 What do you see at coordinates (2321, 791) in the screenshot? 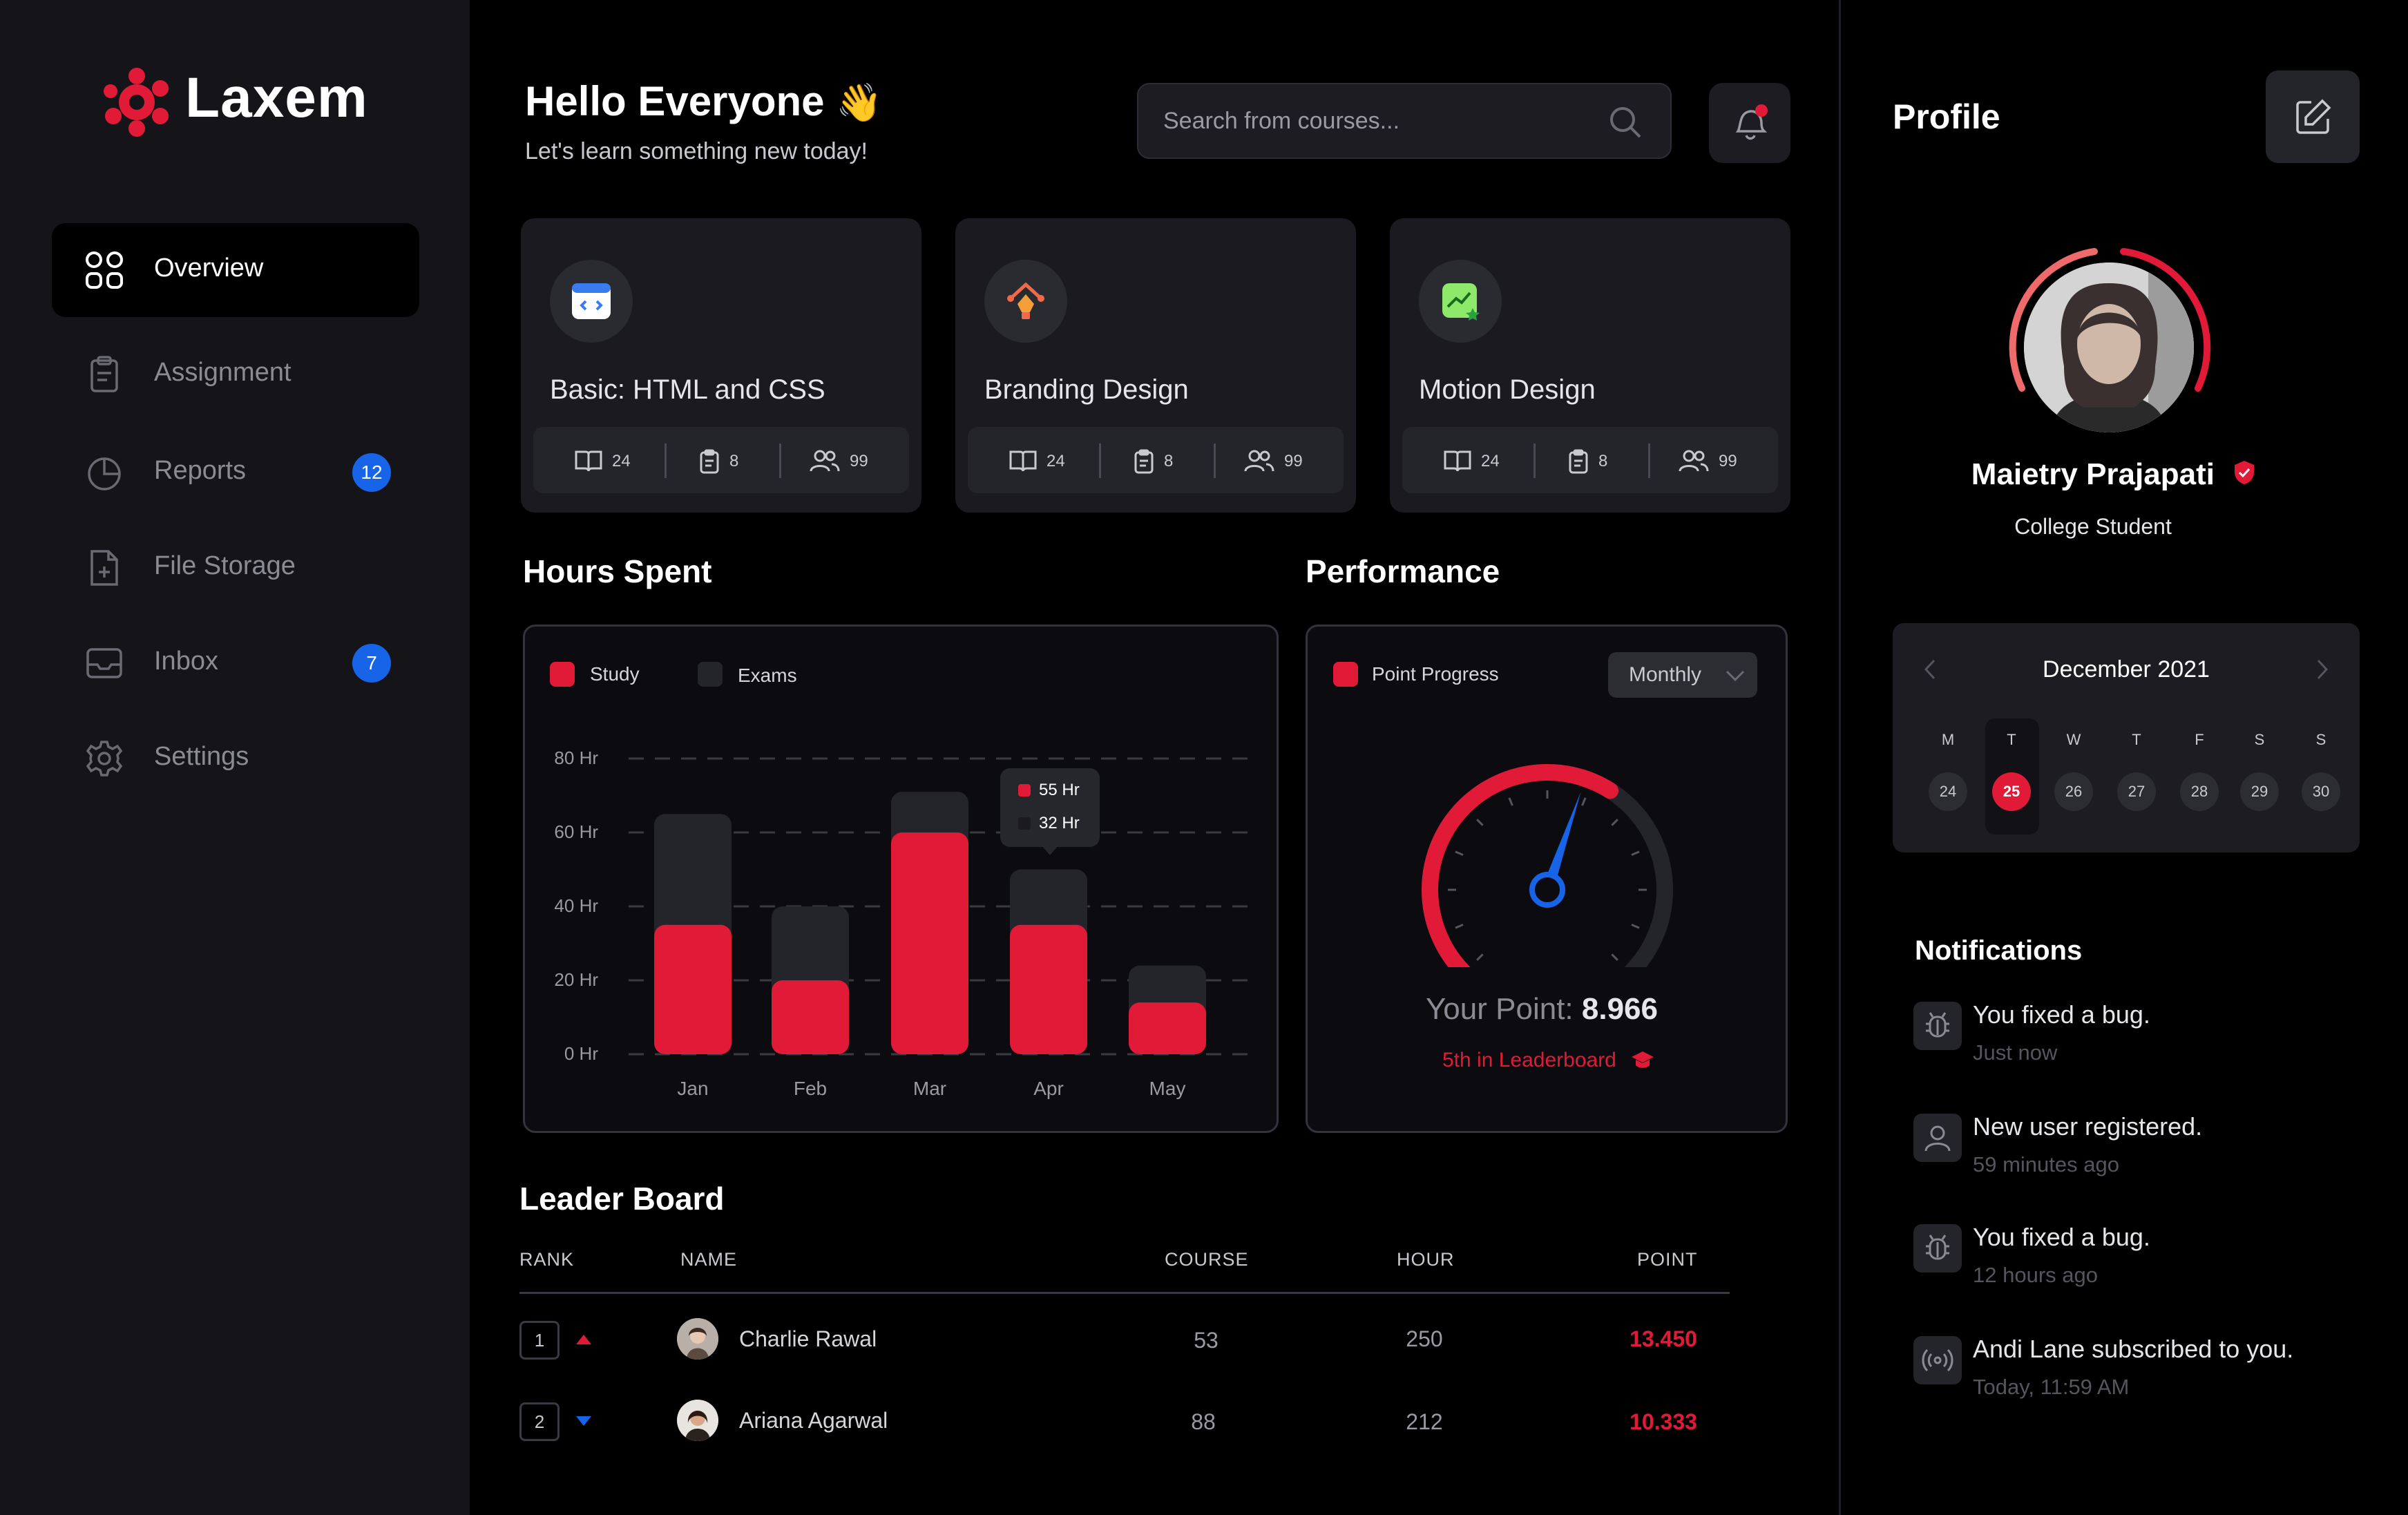
I see `calendar-date: 30` at bounding box center [2321, 791].